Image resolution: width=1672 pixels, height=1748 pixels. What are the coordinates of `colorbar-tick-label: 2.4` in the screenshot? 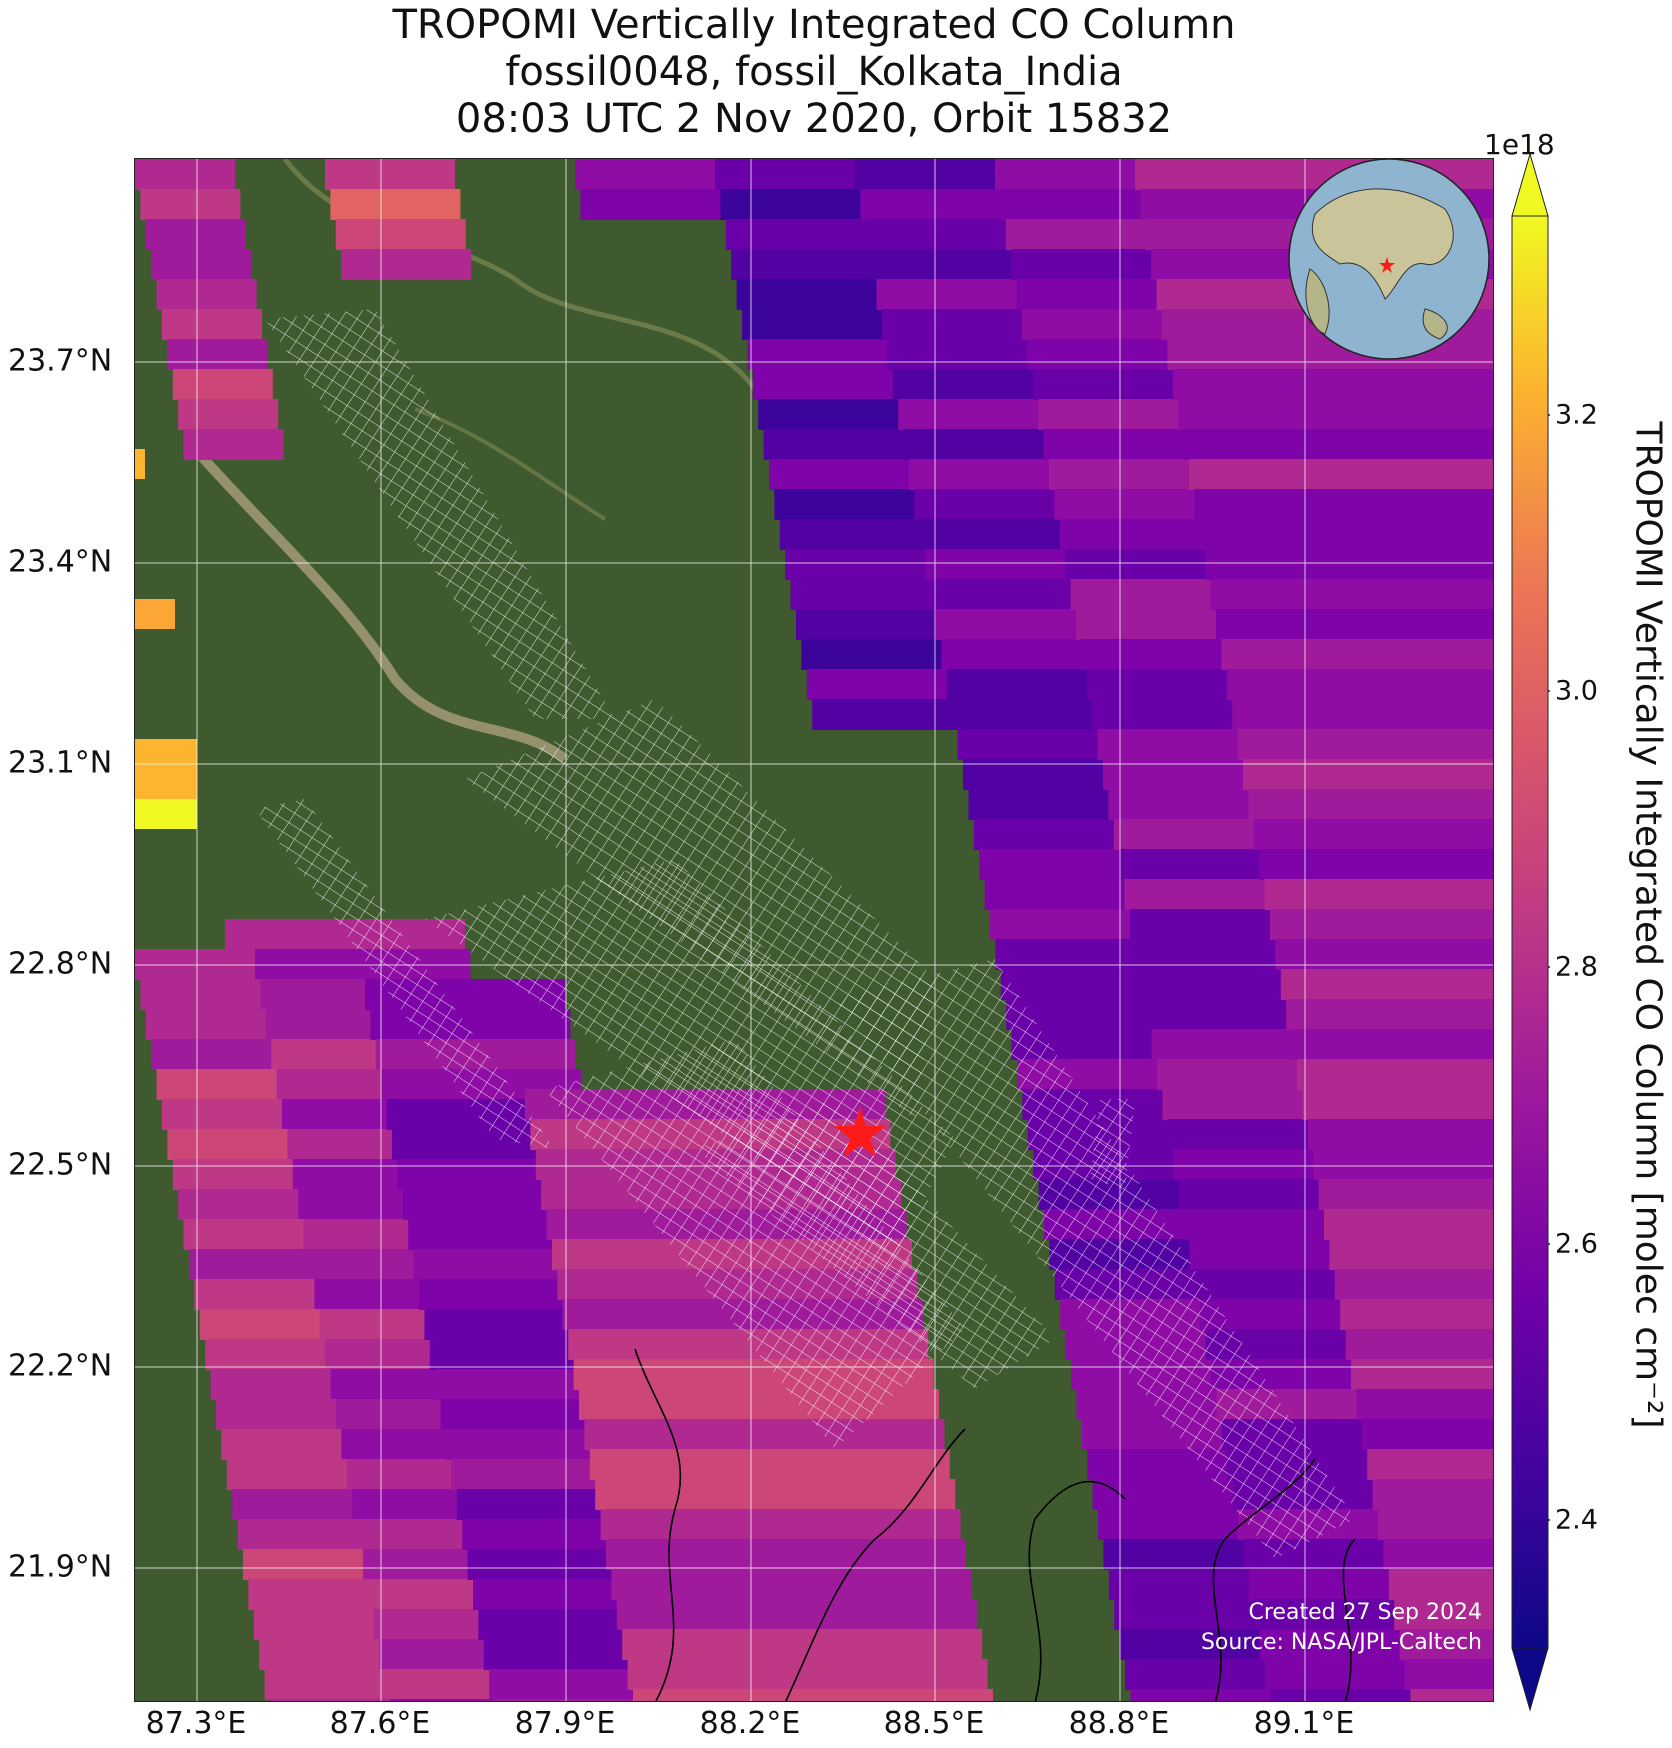 It's located at (1576, 1520).